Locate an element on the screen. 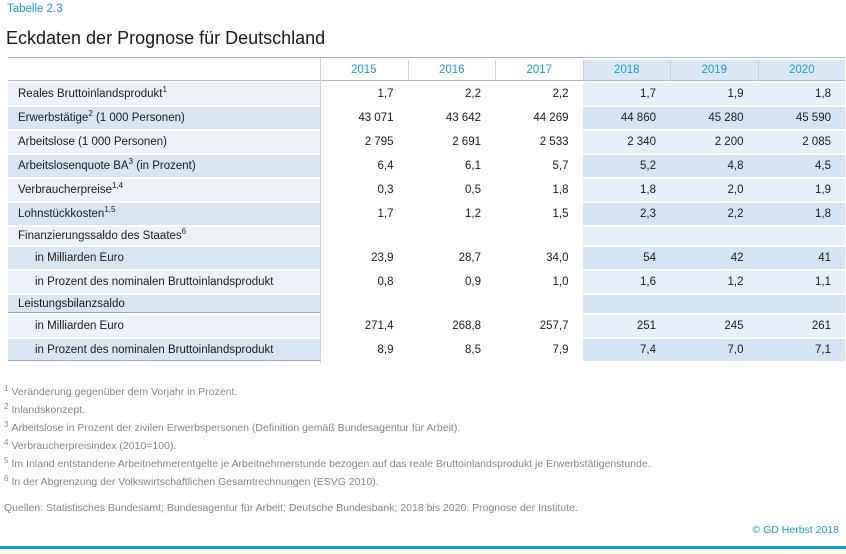 Image resolution: width=846 pixels, height=554 pixels. table-row: Leistungsbilanzsaldo is located at coordinates (426, 304).